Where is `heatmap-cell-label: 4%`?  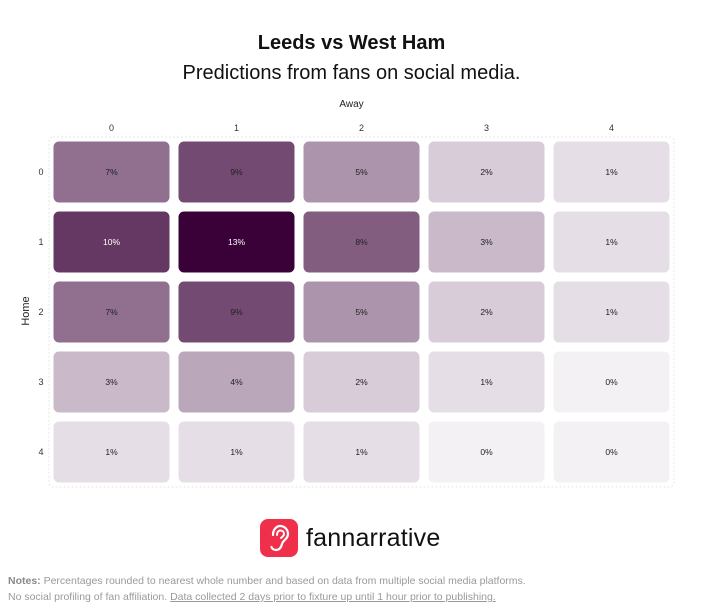
heatmap-cell-label: 4% is located at coordinates (236, 382).